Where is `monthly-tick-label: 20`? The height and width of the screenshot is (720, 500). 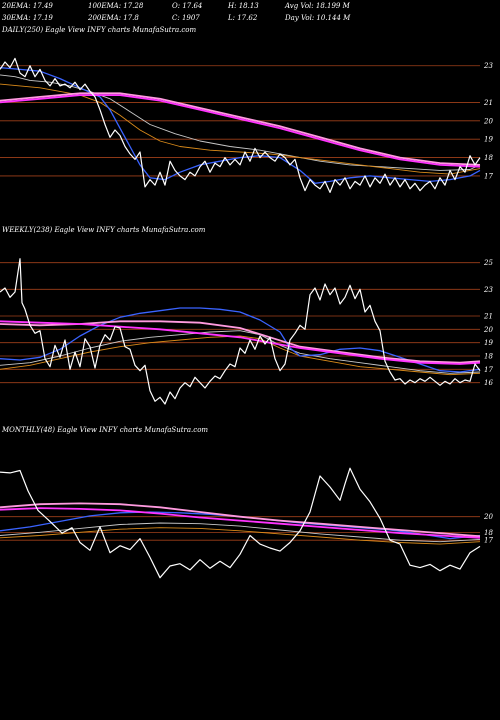 monthly-tick-label: 20 is located at coordinates (488, 517).